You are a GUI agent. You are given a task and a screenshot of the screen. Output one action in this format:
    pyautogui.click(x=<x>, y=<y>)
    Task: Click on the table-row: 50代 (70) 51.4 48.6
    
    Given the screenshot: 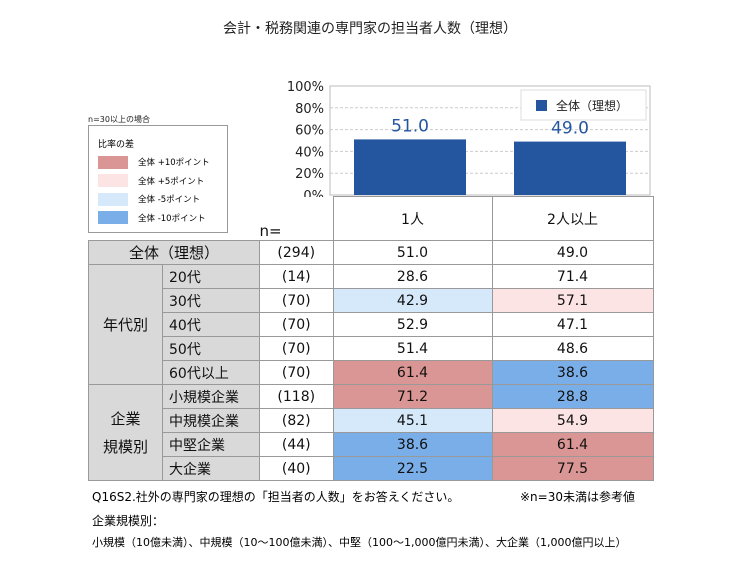 What is the action you would take?
    pyautogui.click(x=371, y=348)
    